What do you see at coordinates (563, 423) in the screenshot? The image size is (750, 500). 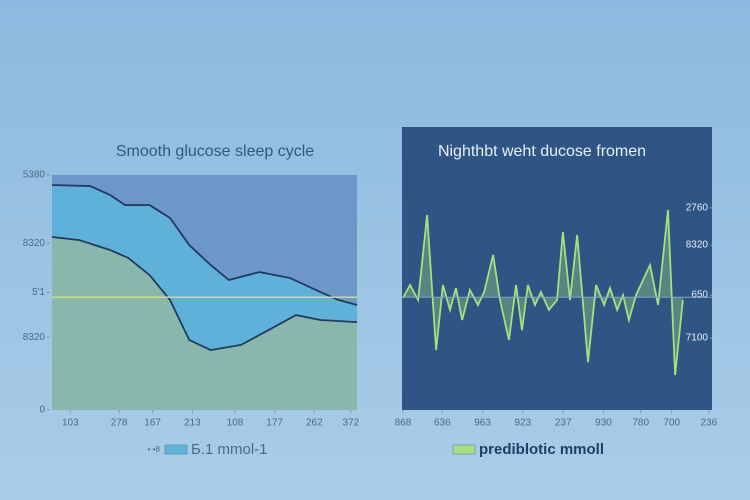 I see `x-tick-label: 237` at bounding box center [563, 423].